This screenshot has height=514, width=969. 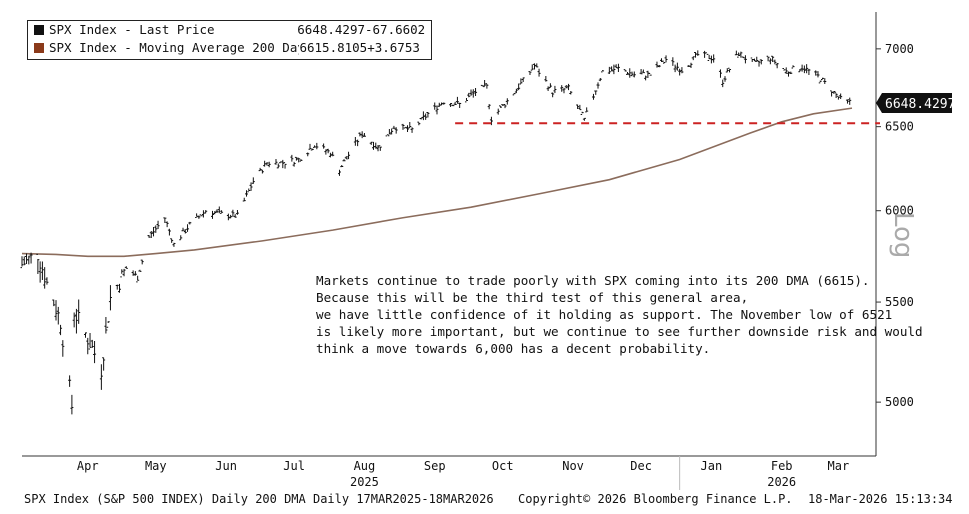 I want to click on legend-name: SPX Index - Last Price, so click(x=132, y=29).